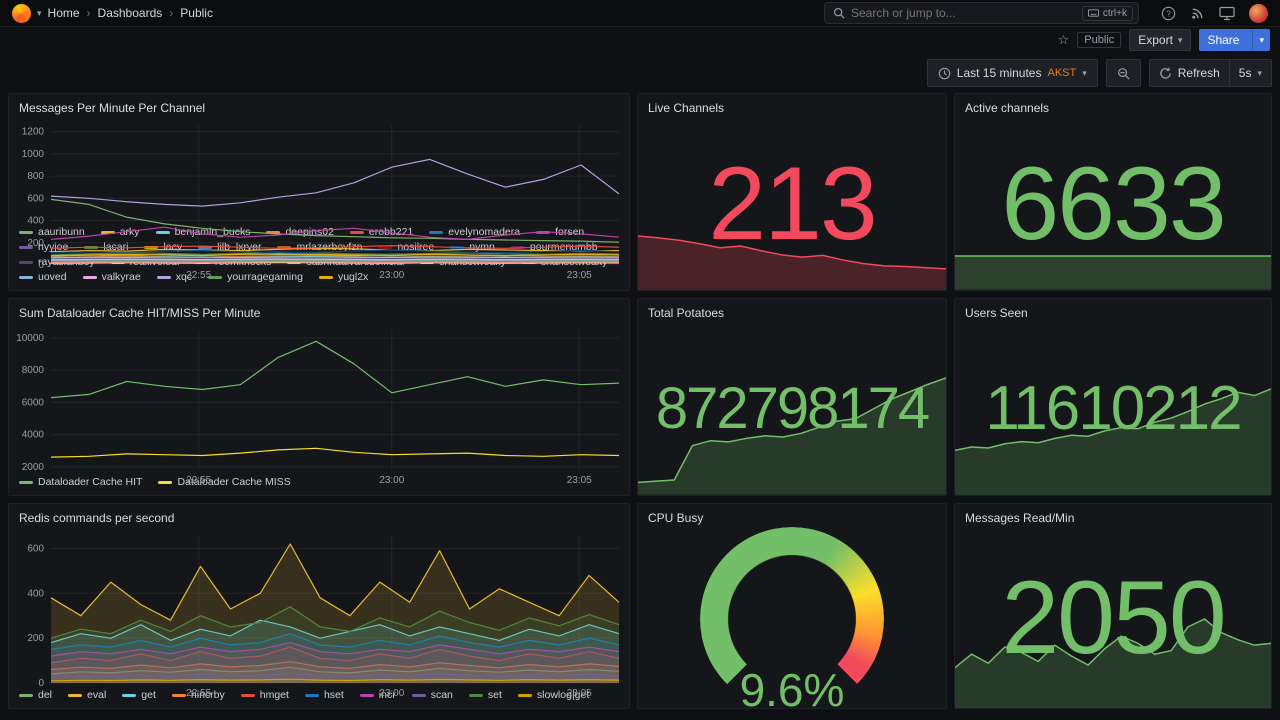 Image resolution: width=1280 pixels, height=720 pixels. What do you see at coordinates (391, 275) in the screenshot?
I see `x-axis-tick-label: 23:00` at bounding box center [391, 275].